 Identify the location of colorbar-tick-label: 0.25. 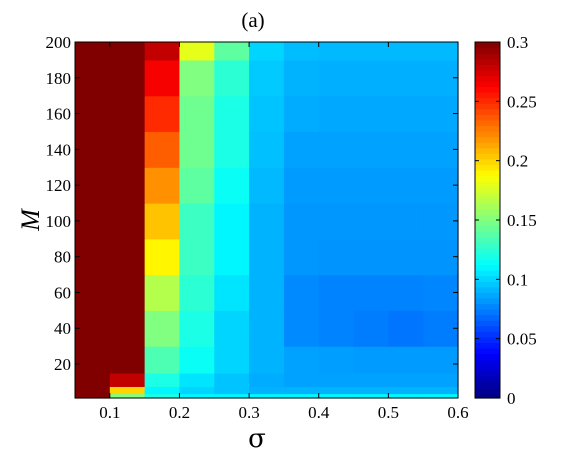
(522, 101).